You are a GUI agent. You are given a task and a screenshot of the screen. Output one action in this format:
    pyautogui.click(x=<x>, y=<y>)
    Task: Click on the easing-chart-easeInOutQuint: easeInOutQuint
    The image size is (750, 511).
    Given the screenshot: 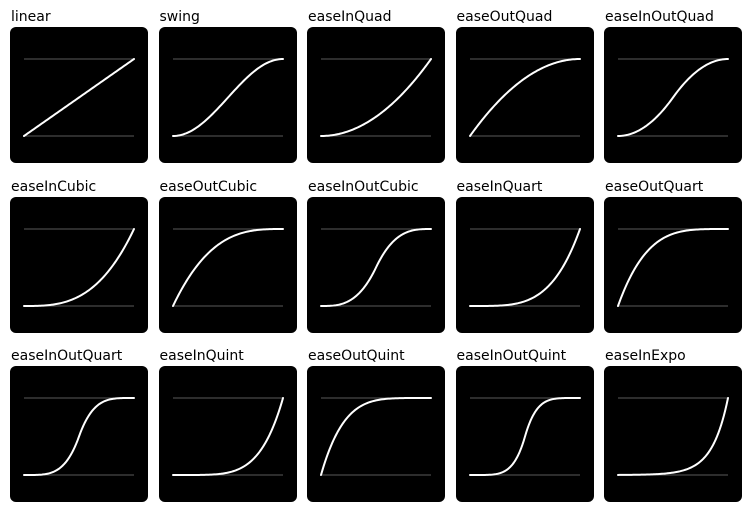 What is the action you would take?
    pyautogui.click(x=520, y=420)
    